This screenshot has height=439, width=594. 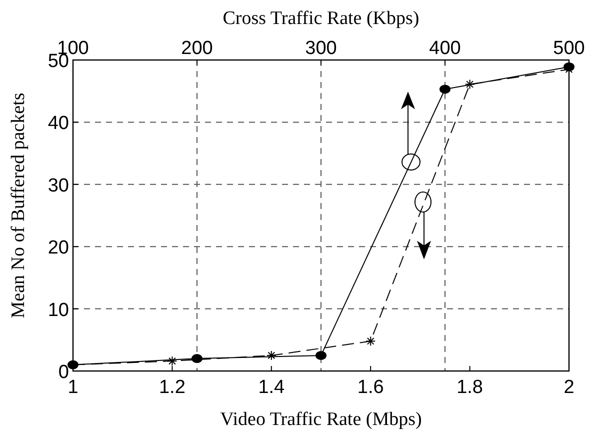 I want to click on x2-tick-label: 300, so click(x=321, y=48).